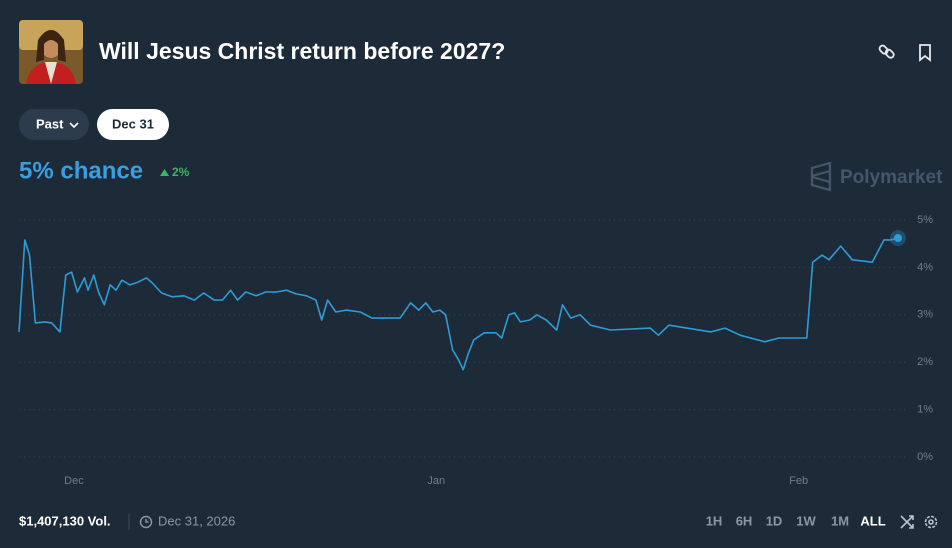 This screenshot has height=548, width=952. I want to click on range-option: 1D, so click(774, 520).